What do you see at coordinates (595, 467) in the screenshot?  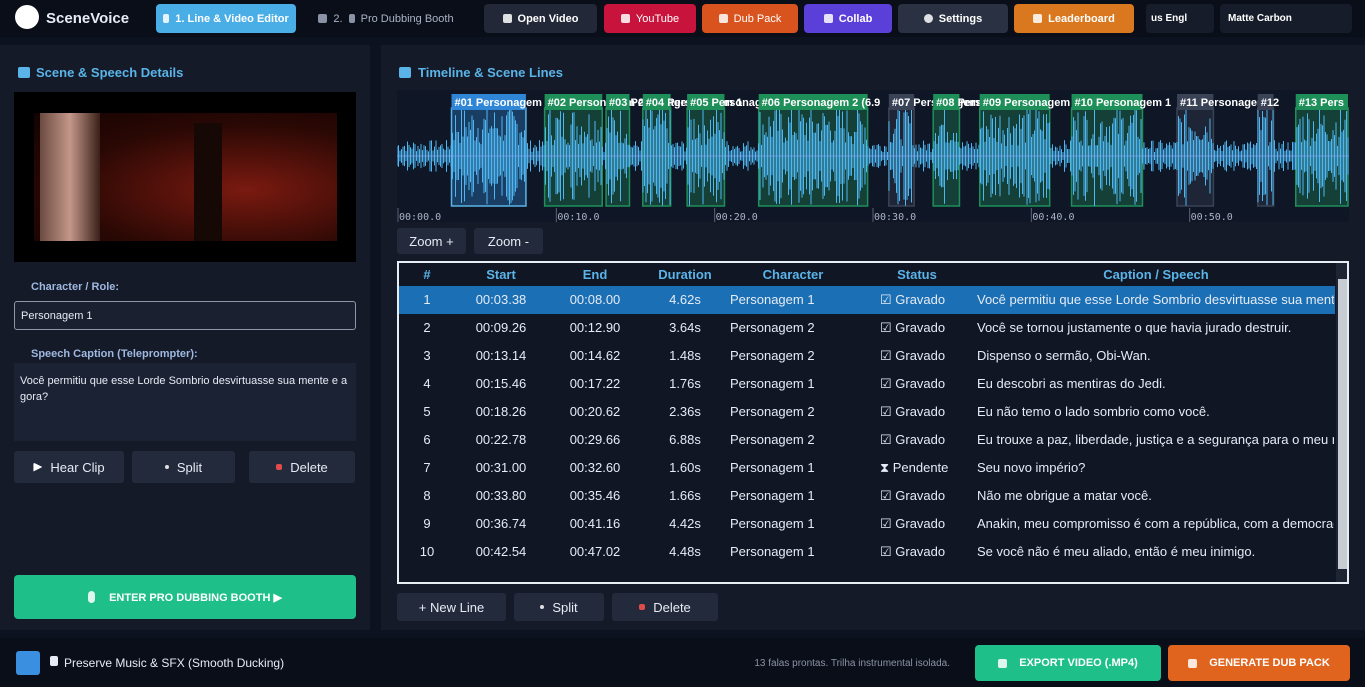 I see `cell: 00:32.60` at bounding box center [595, 467].